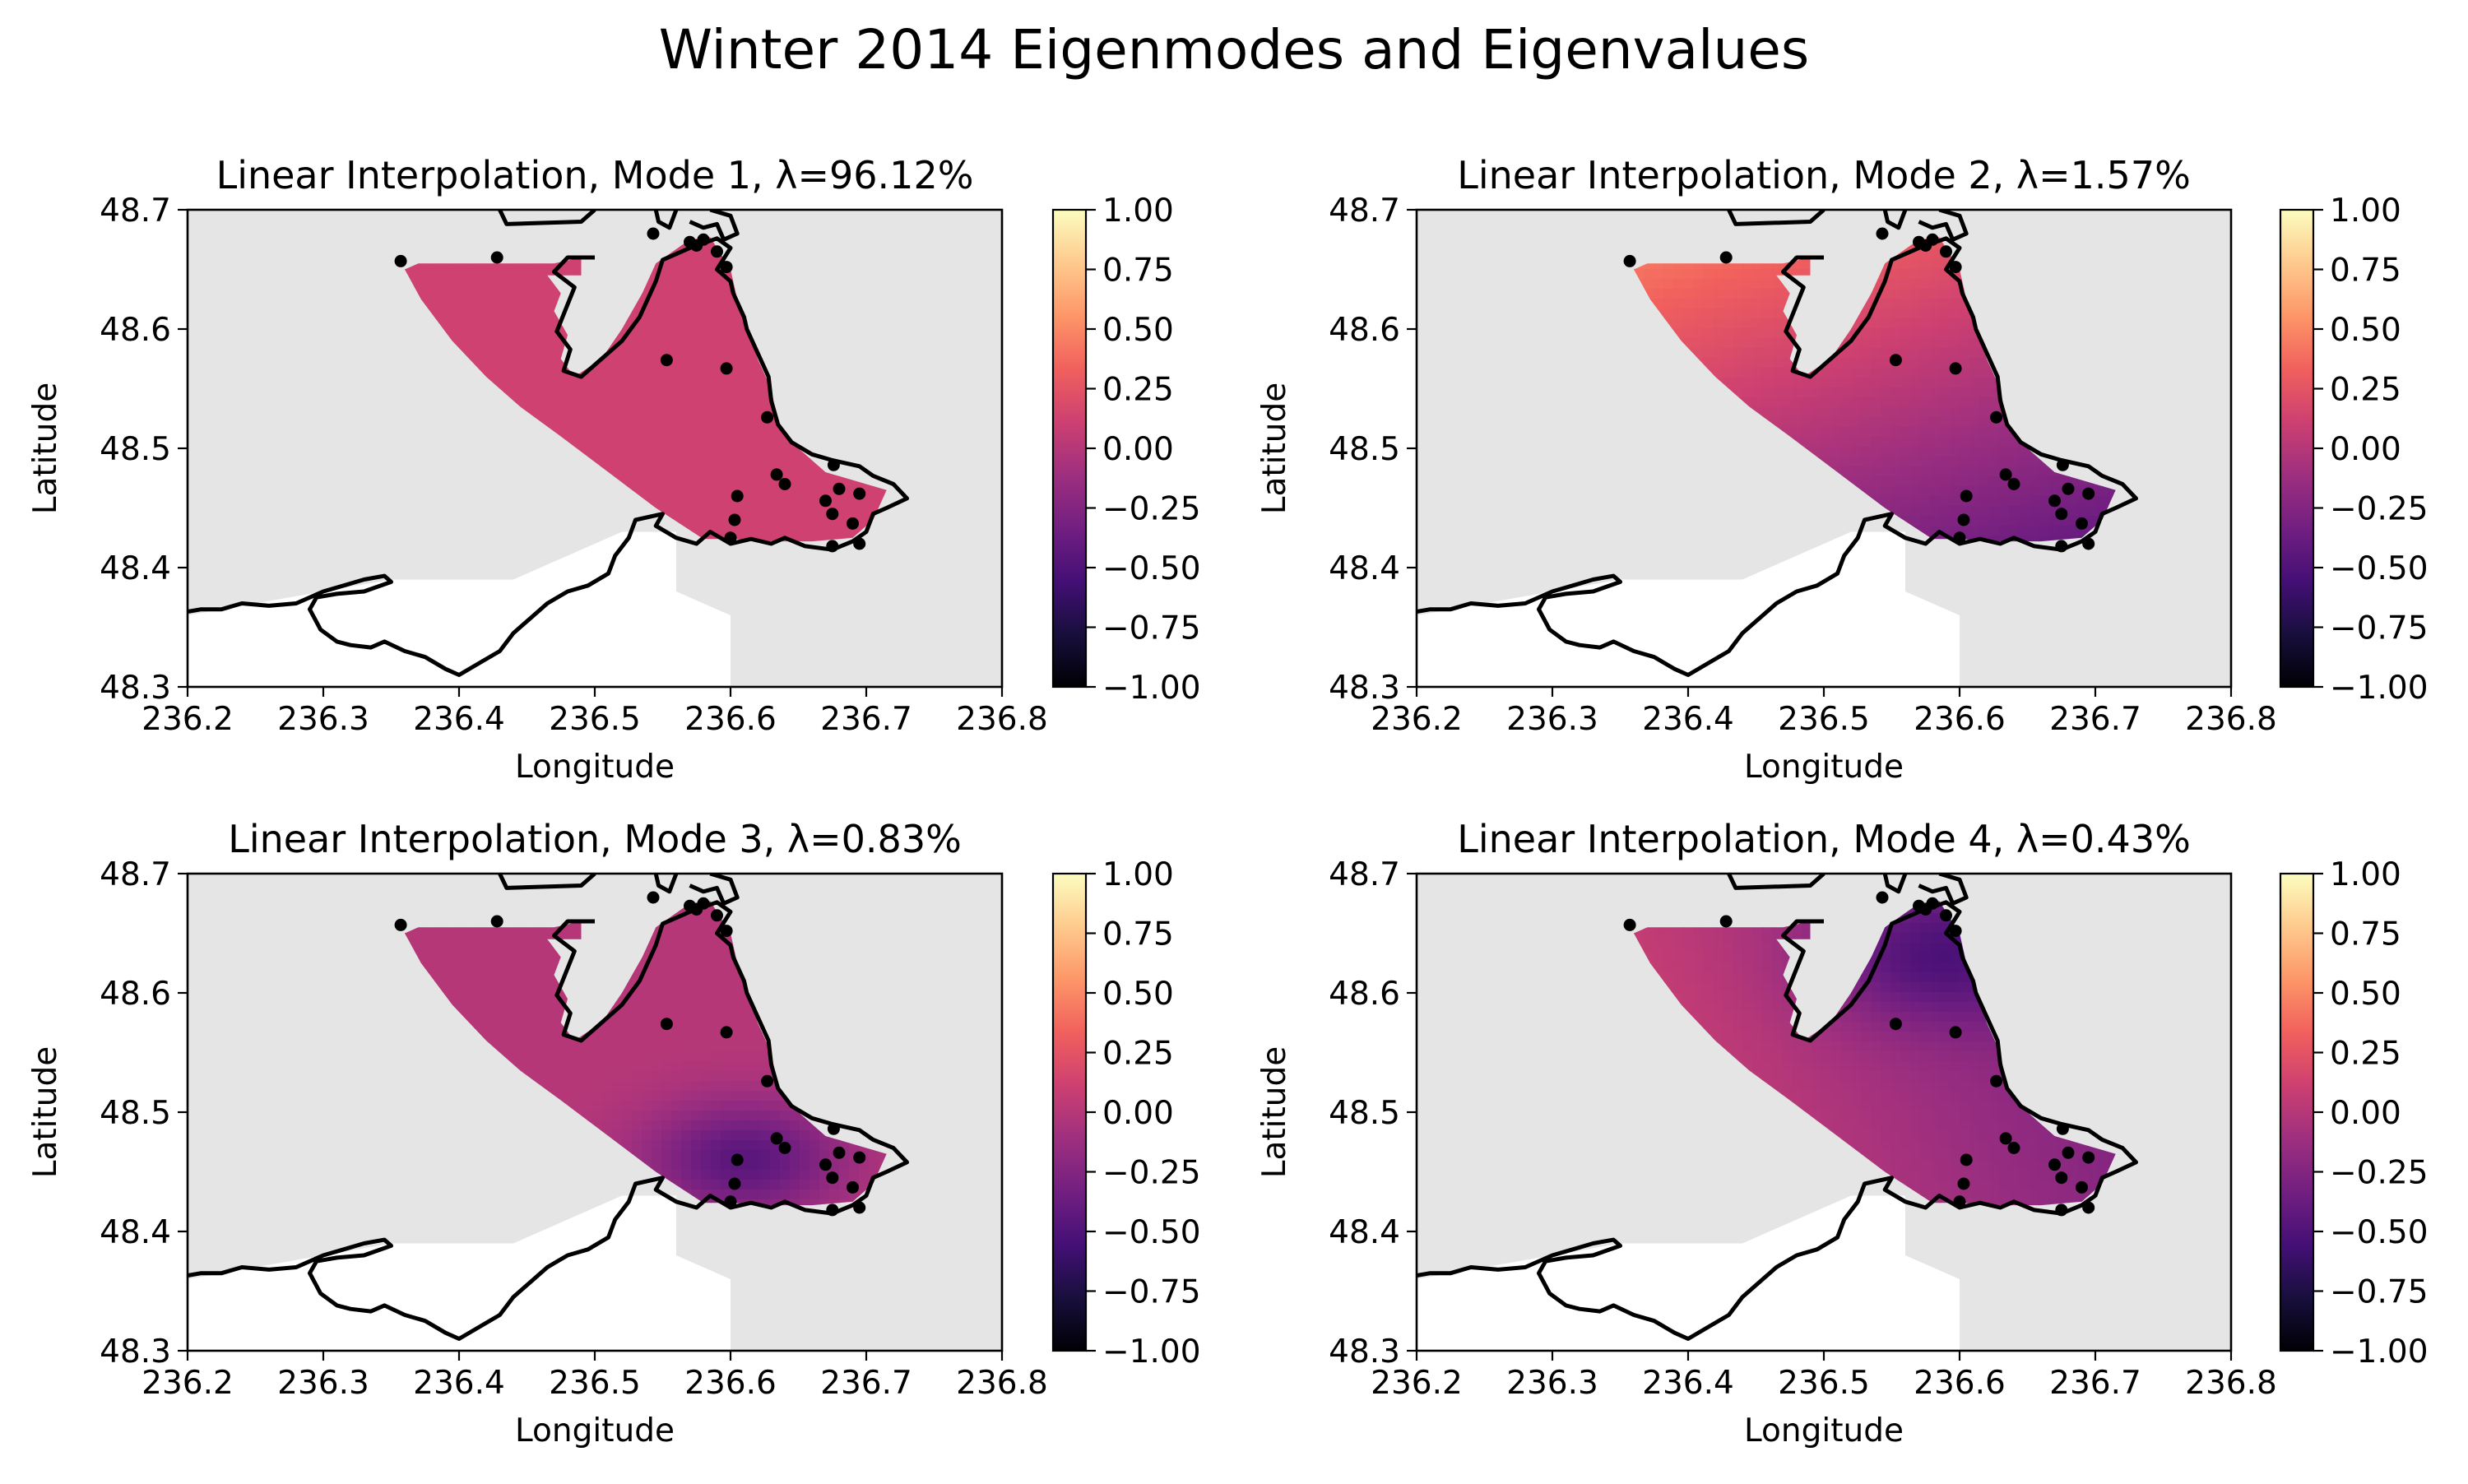 The height and width of the screenshot is (1484, 2468). Describe the element at coordinates (1824, 839) in the screenshot. I see `panel-title: Linear Interpolation, Mode 4, λ=0.43%` at that location.